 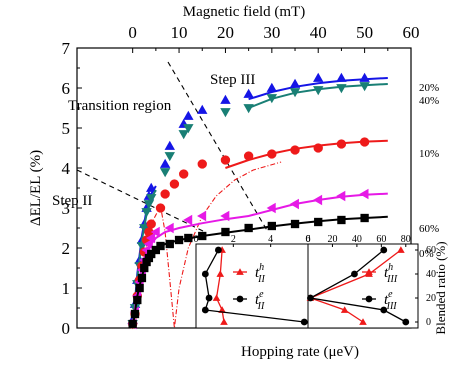 I want to click on legend-label: te II, so click(x=260, y=300).